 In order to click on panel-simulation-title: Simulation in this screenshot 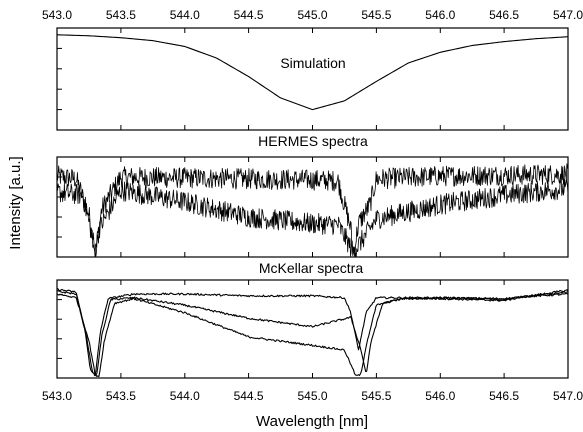, I will do `click(312, 63)`.